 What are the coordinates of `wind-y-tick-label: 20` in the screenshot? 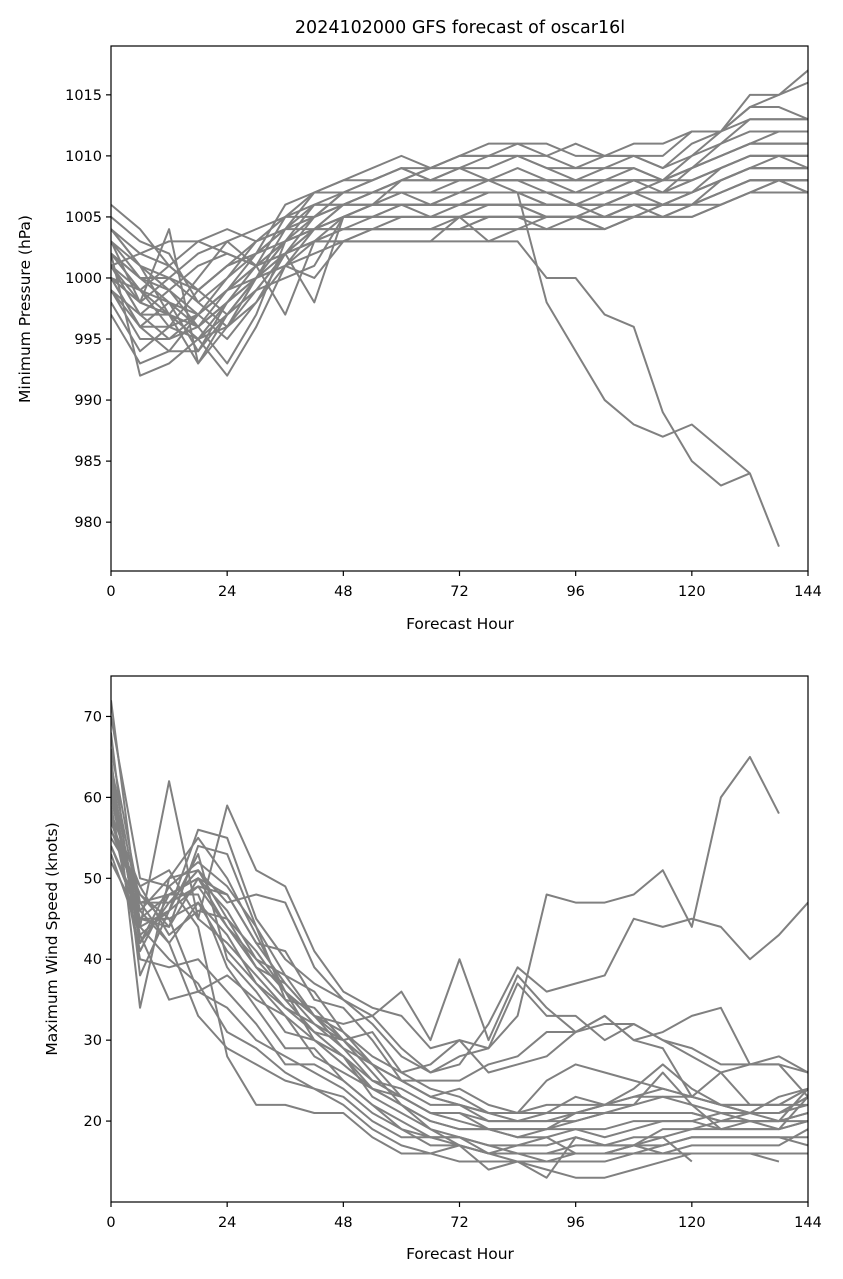 It's located at (93, 1122).